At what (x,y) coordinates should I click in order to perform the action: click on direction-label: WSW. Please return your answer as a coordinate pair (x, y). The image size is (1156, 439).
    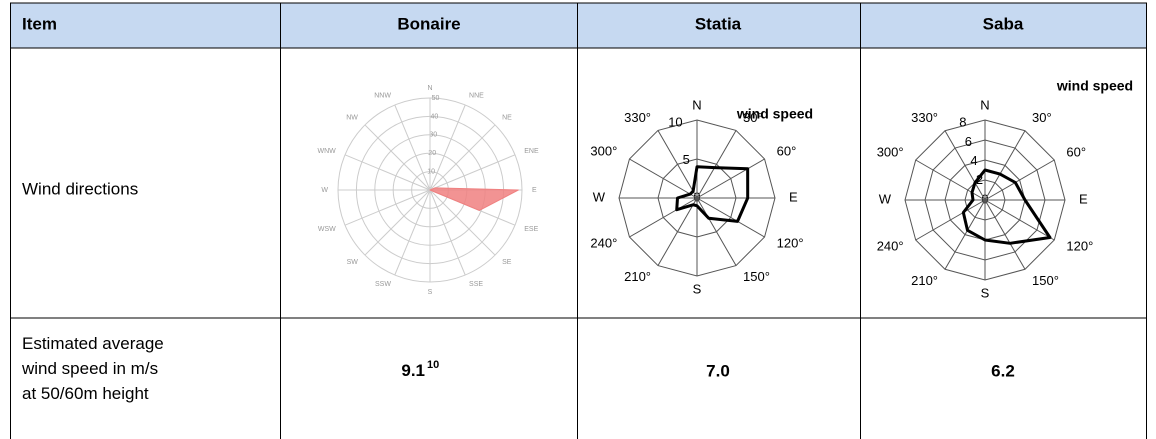
    Looking at the image, I should click on (327, 229).